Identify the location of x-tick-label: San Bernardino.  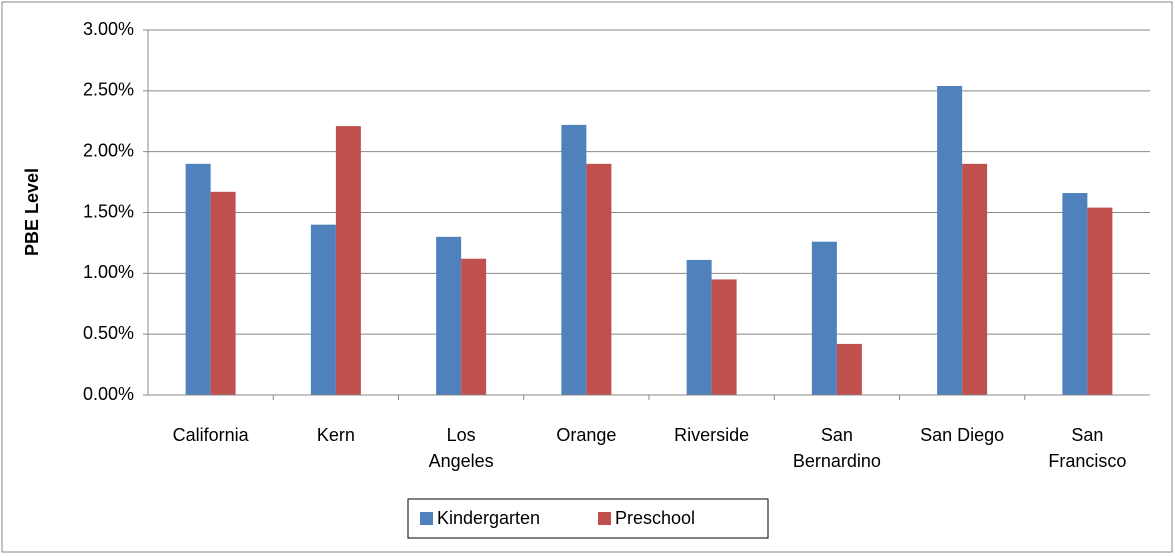
(836, 448).